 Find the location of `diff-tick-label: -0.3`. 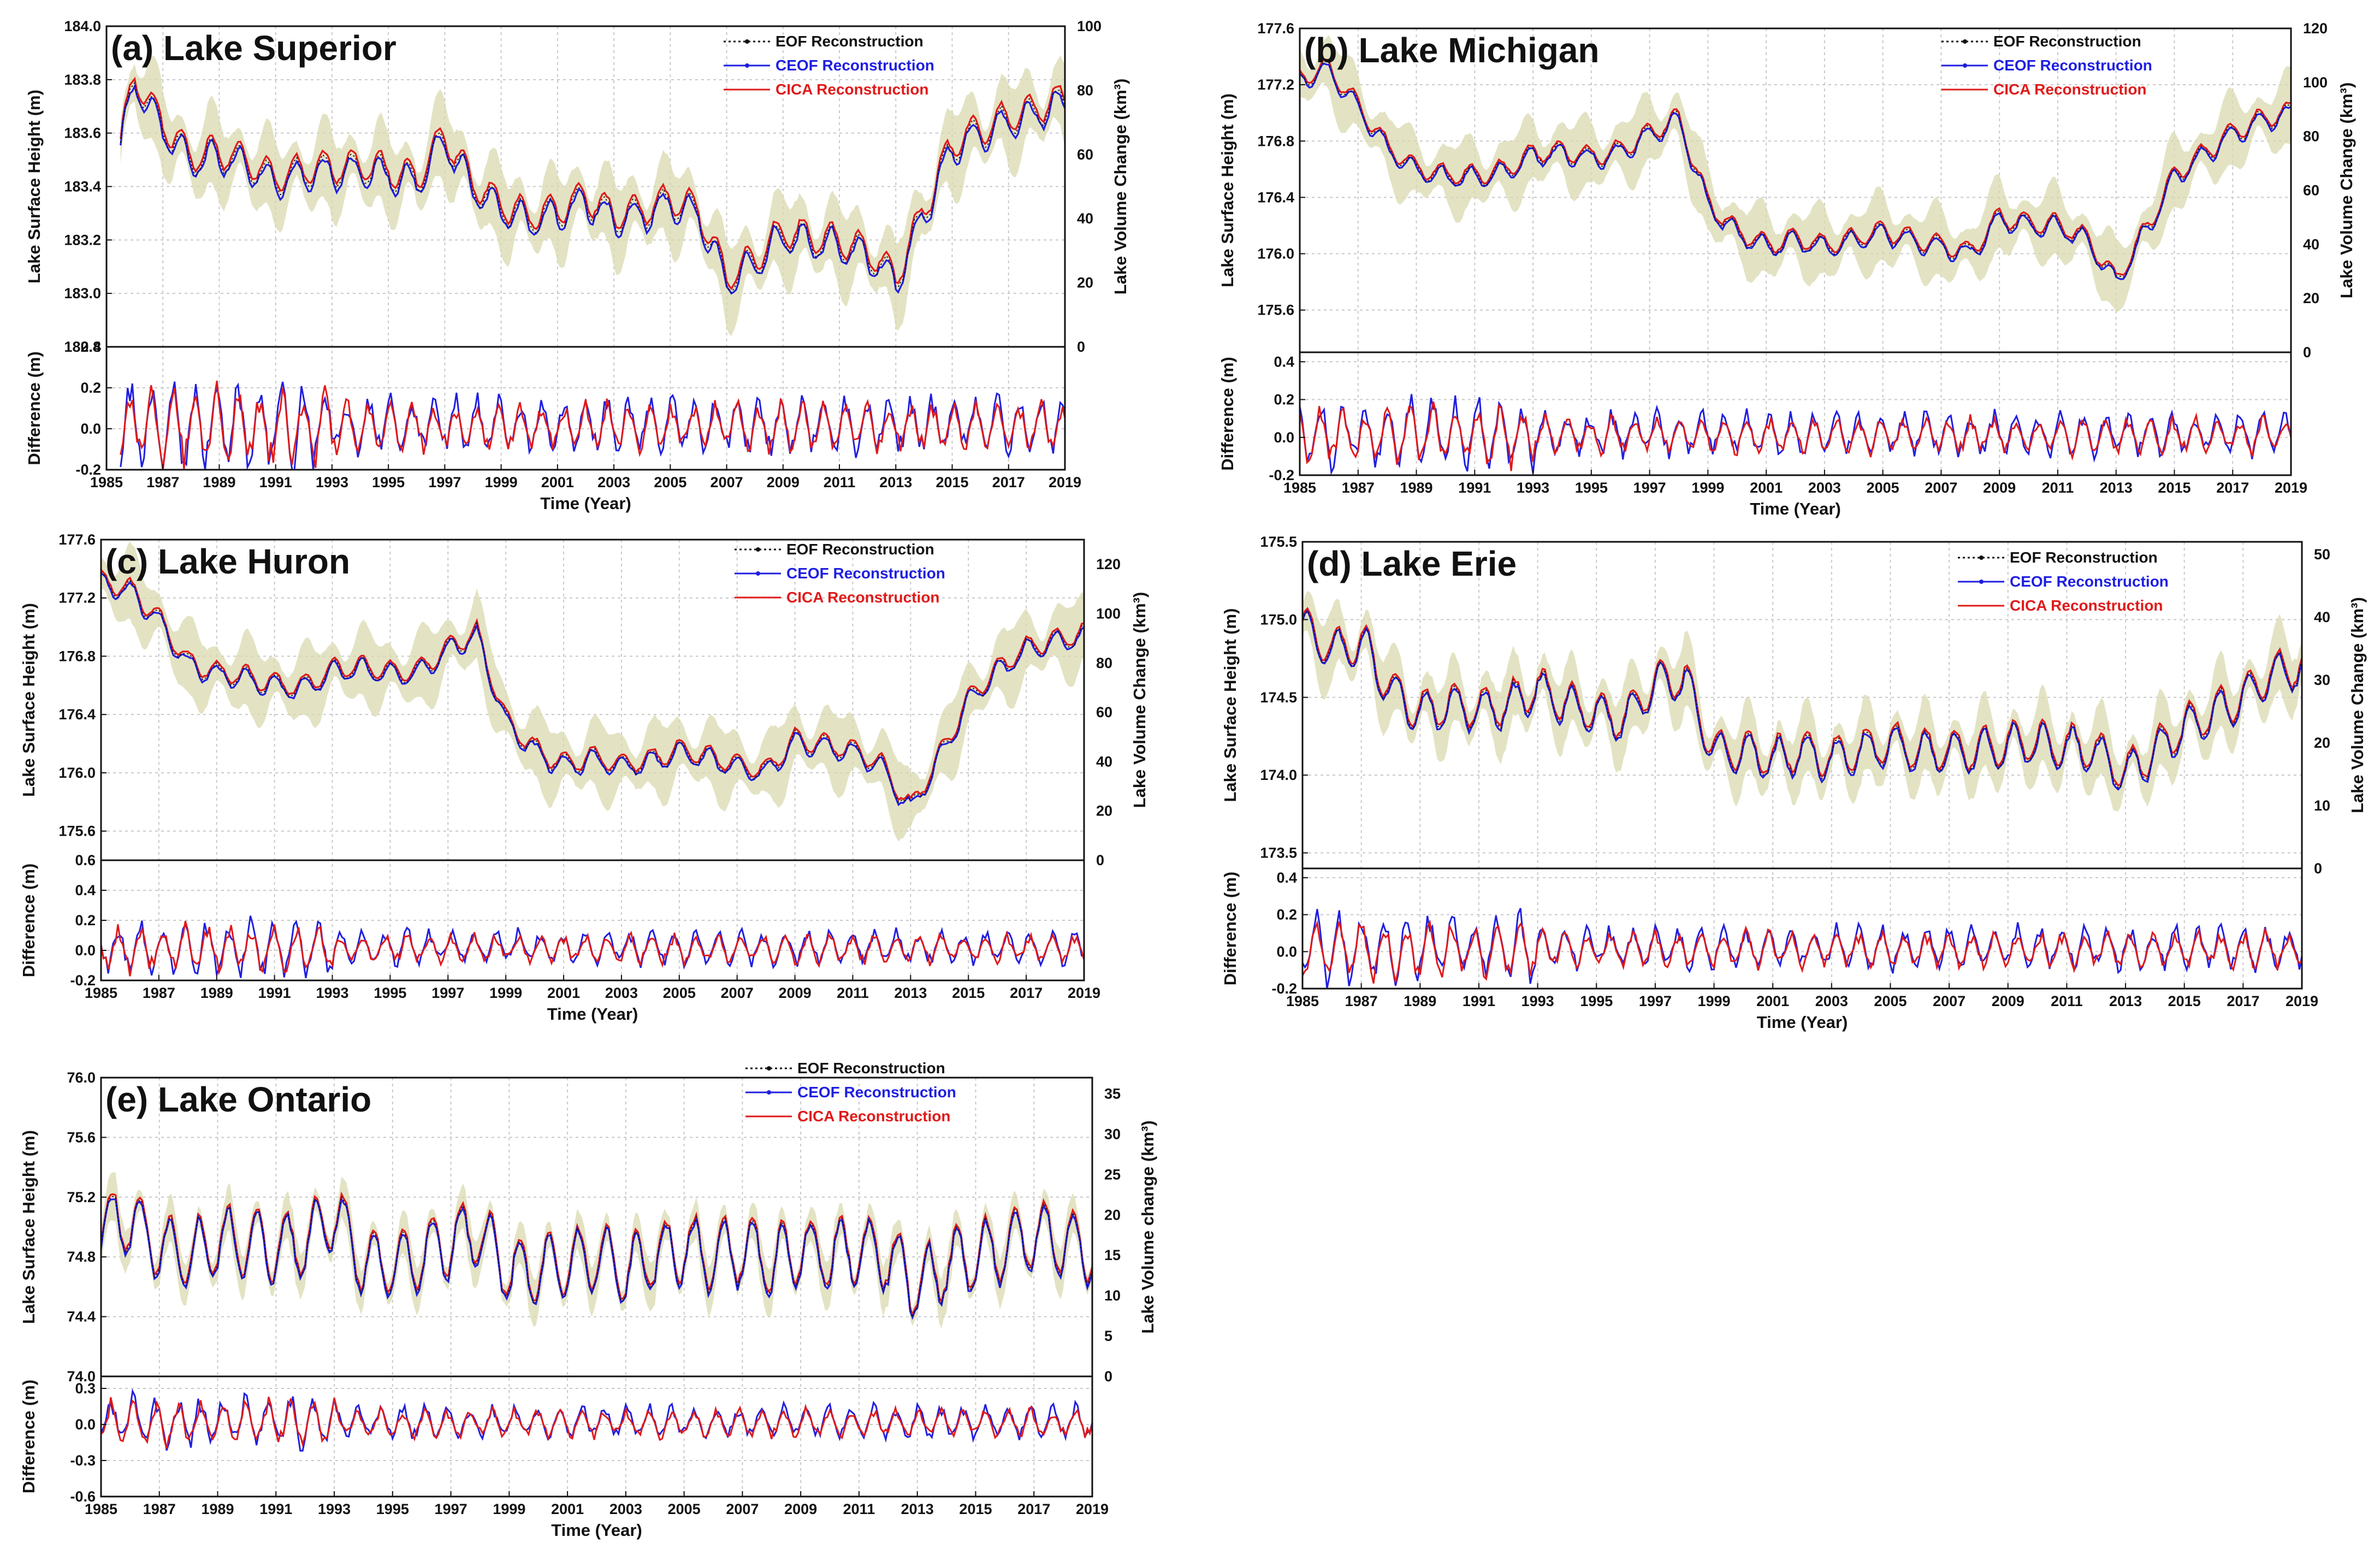

diff-tick-label: -0.3 is located at coordinates (83, 1461).